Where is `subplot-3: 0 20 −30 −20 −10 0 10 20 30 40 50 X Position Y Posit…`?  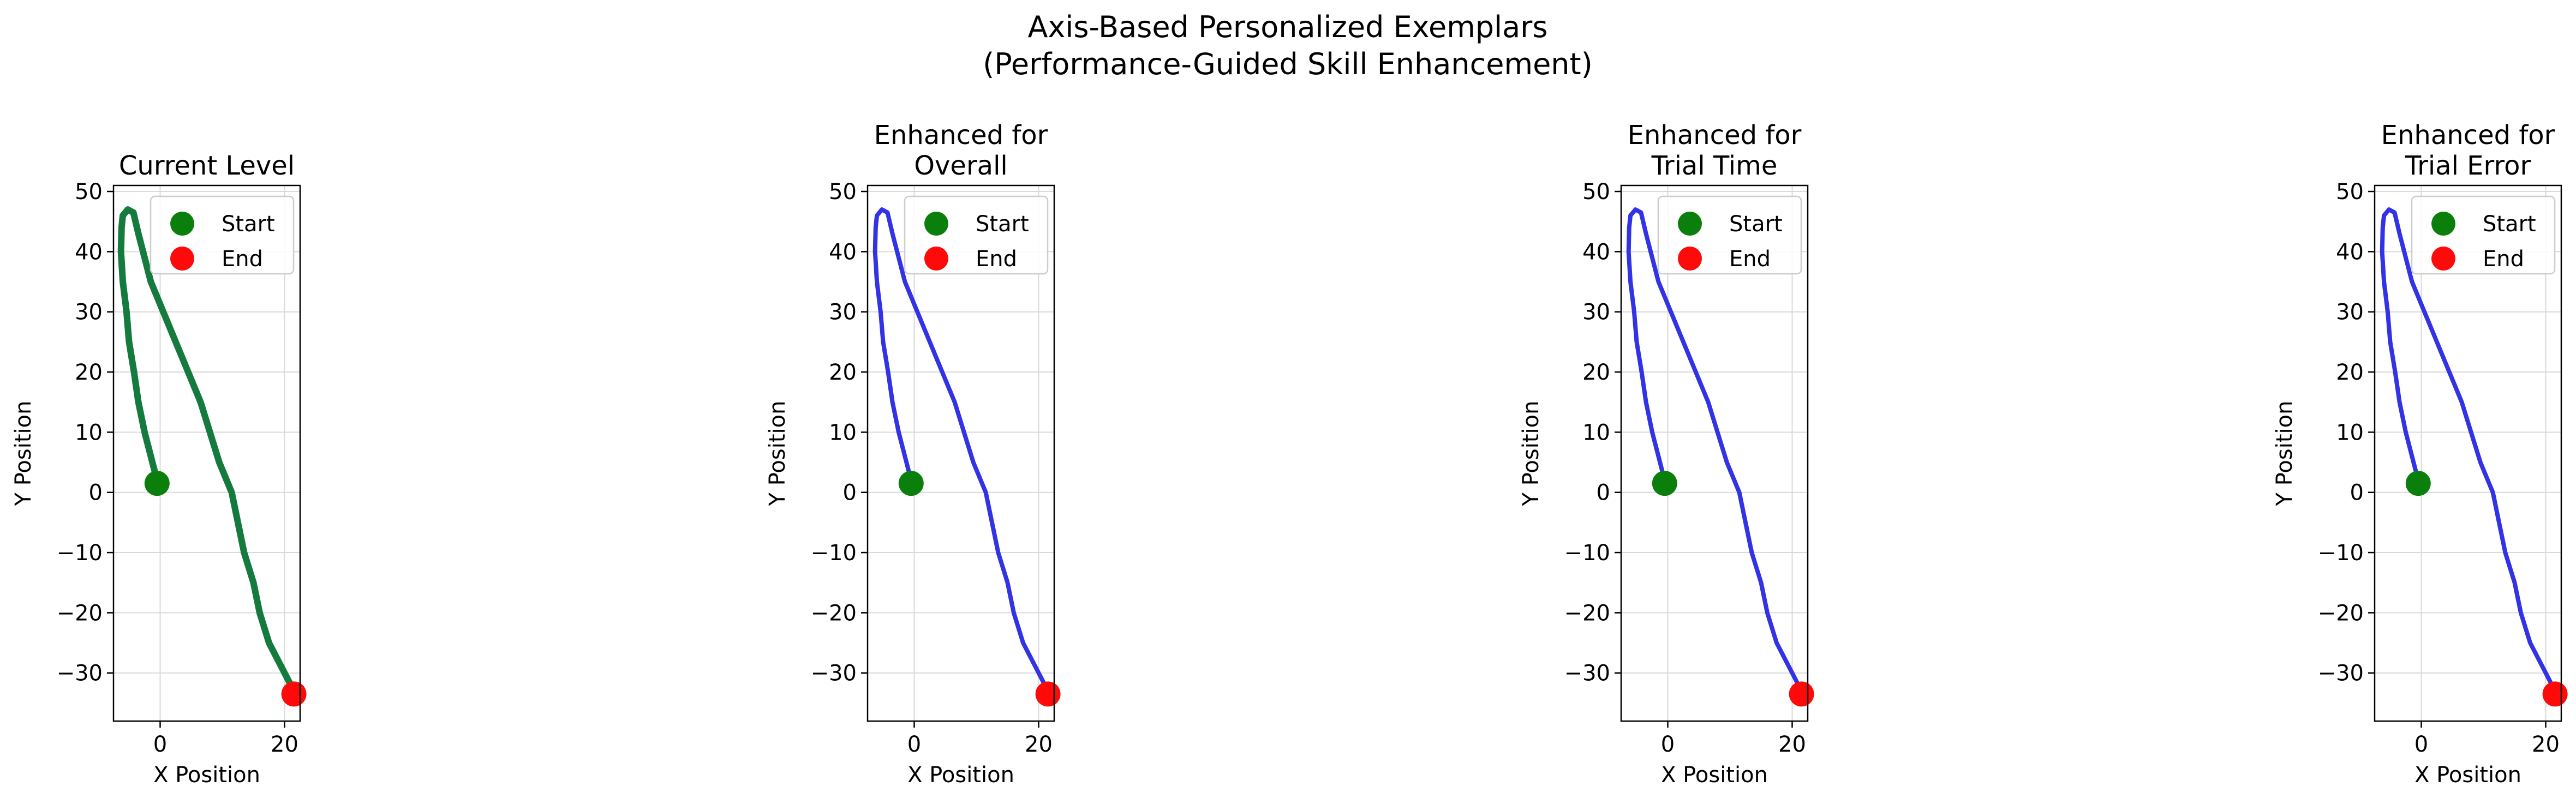
subplot-3: 0 20 −30 −20 −10 0 10 20 30 40 50 X Position Y Posit… is located at coordinates (1667, 454).